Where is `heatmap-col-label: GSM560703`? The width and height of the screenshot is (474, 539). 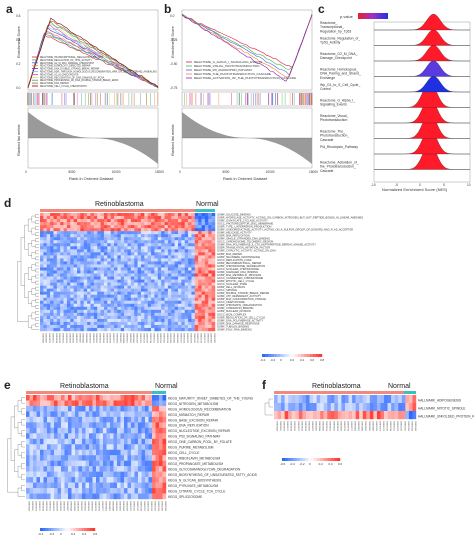
heatmap-col-label: GSM560703 is located at coordinates (95, 506).